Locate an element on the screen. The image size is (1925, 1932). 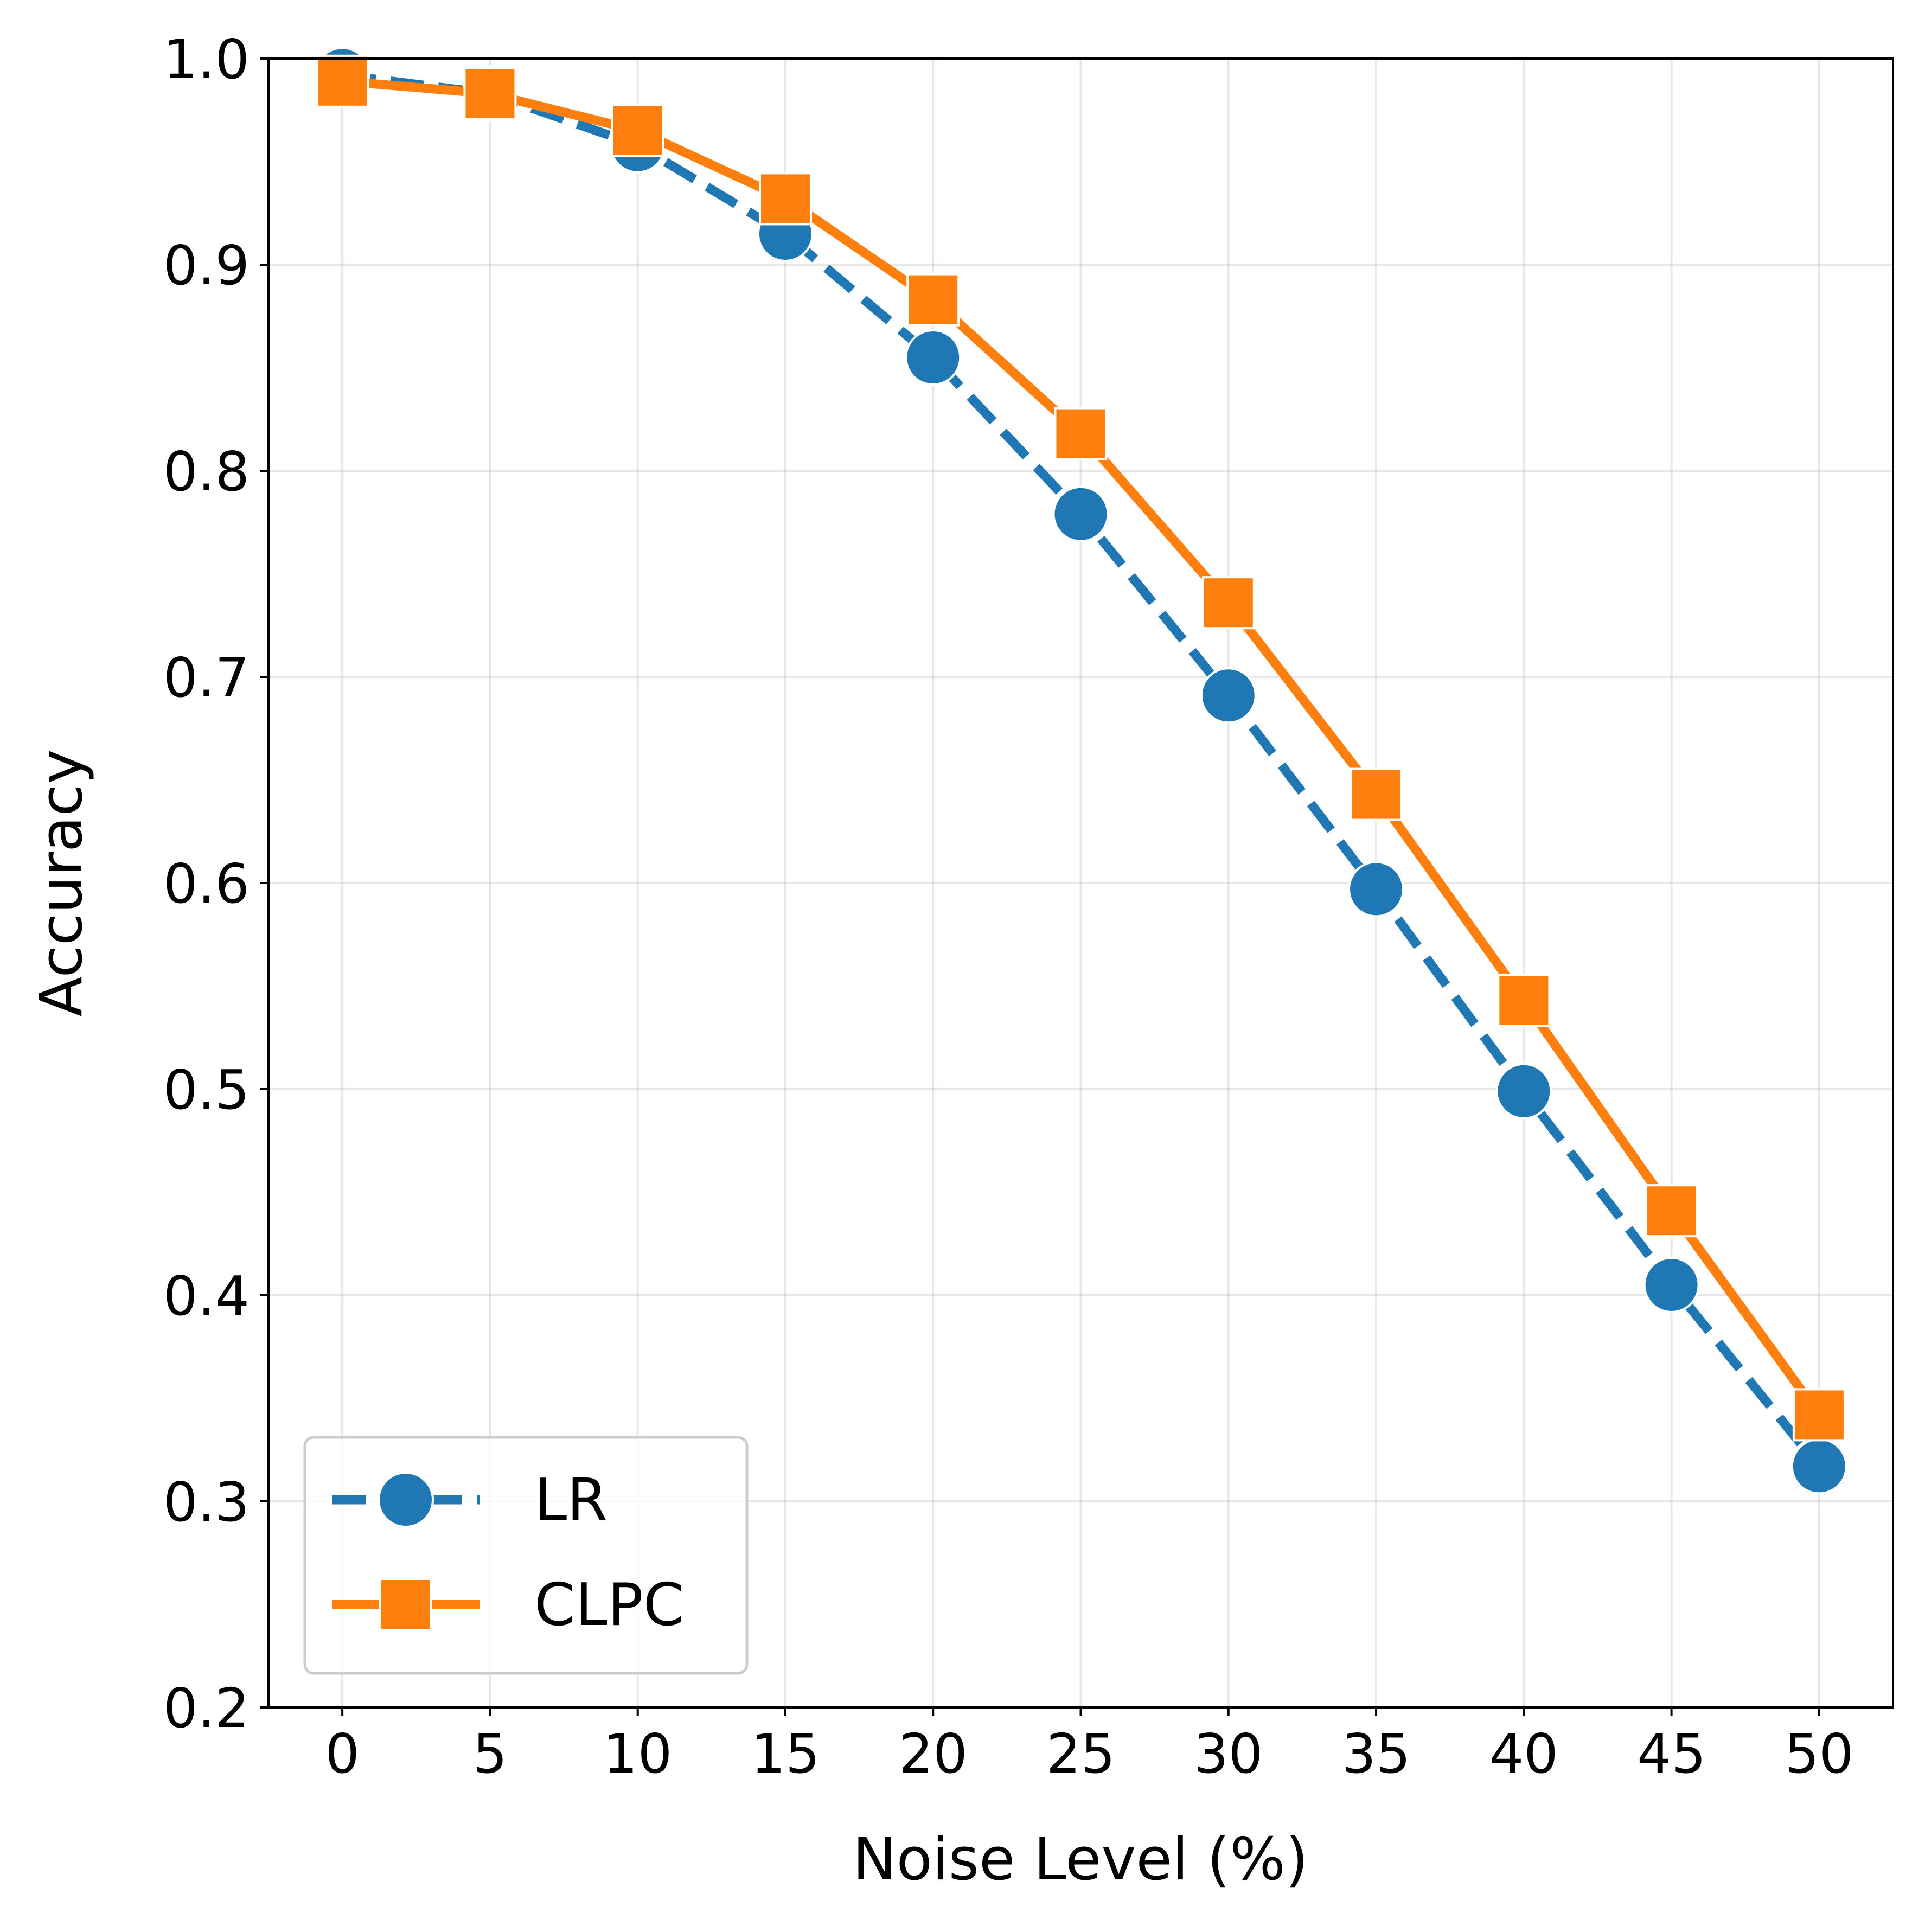
x-tick-label: 10 is located at coordinates (638, 1754).